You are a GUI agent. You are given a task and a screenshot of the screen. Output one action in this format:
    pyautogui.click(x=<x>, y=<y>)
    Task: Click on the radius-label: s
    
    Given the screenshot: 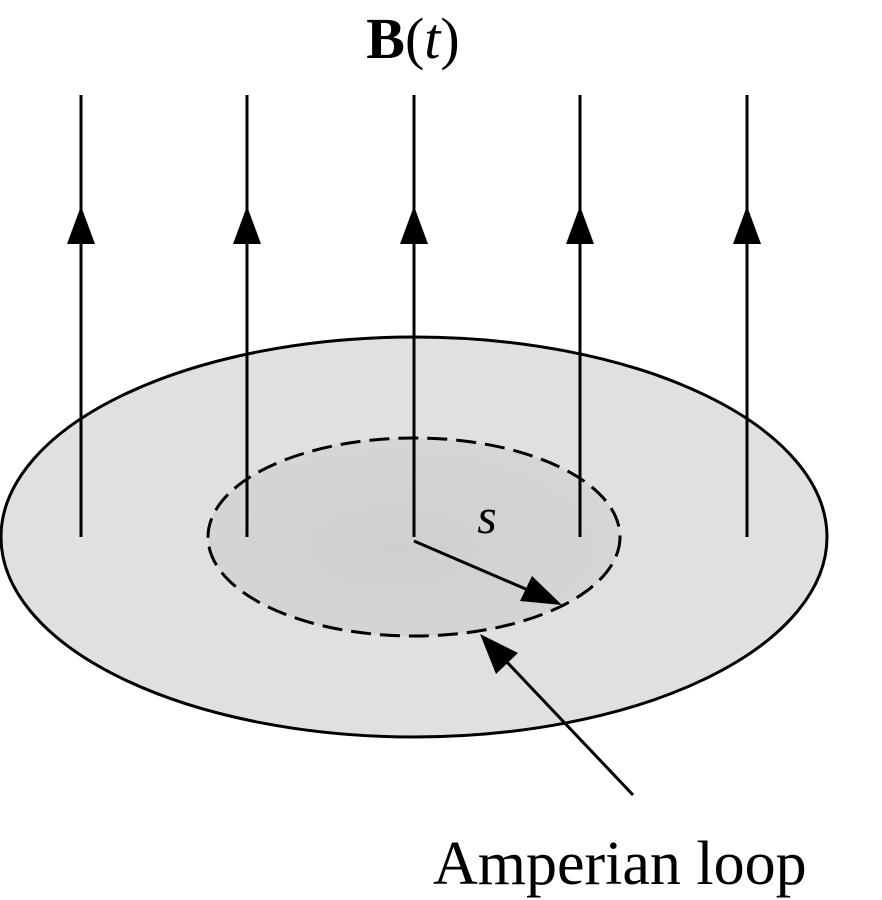 What is the action you would take?
    pyautogui.click(x=486, y=516)
    